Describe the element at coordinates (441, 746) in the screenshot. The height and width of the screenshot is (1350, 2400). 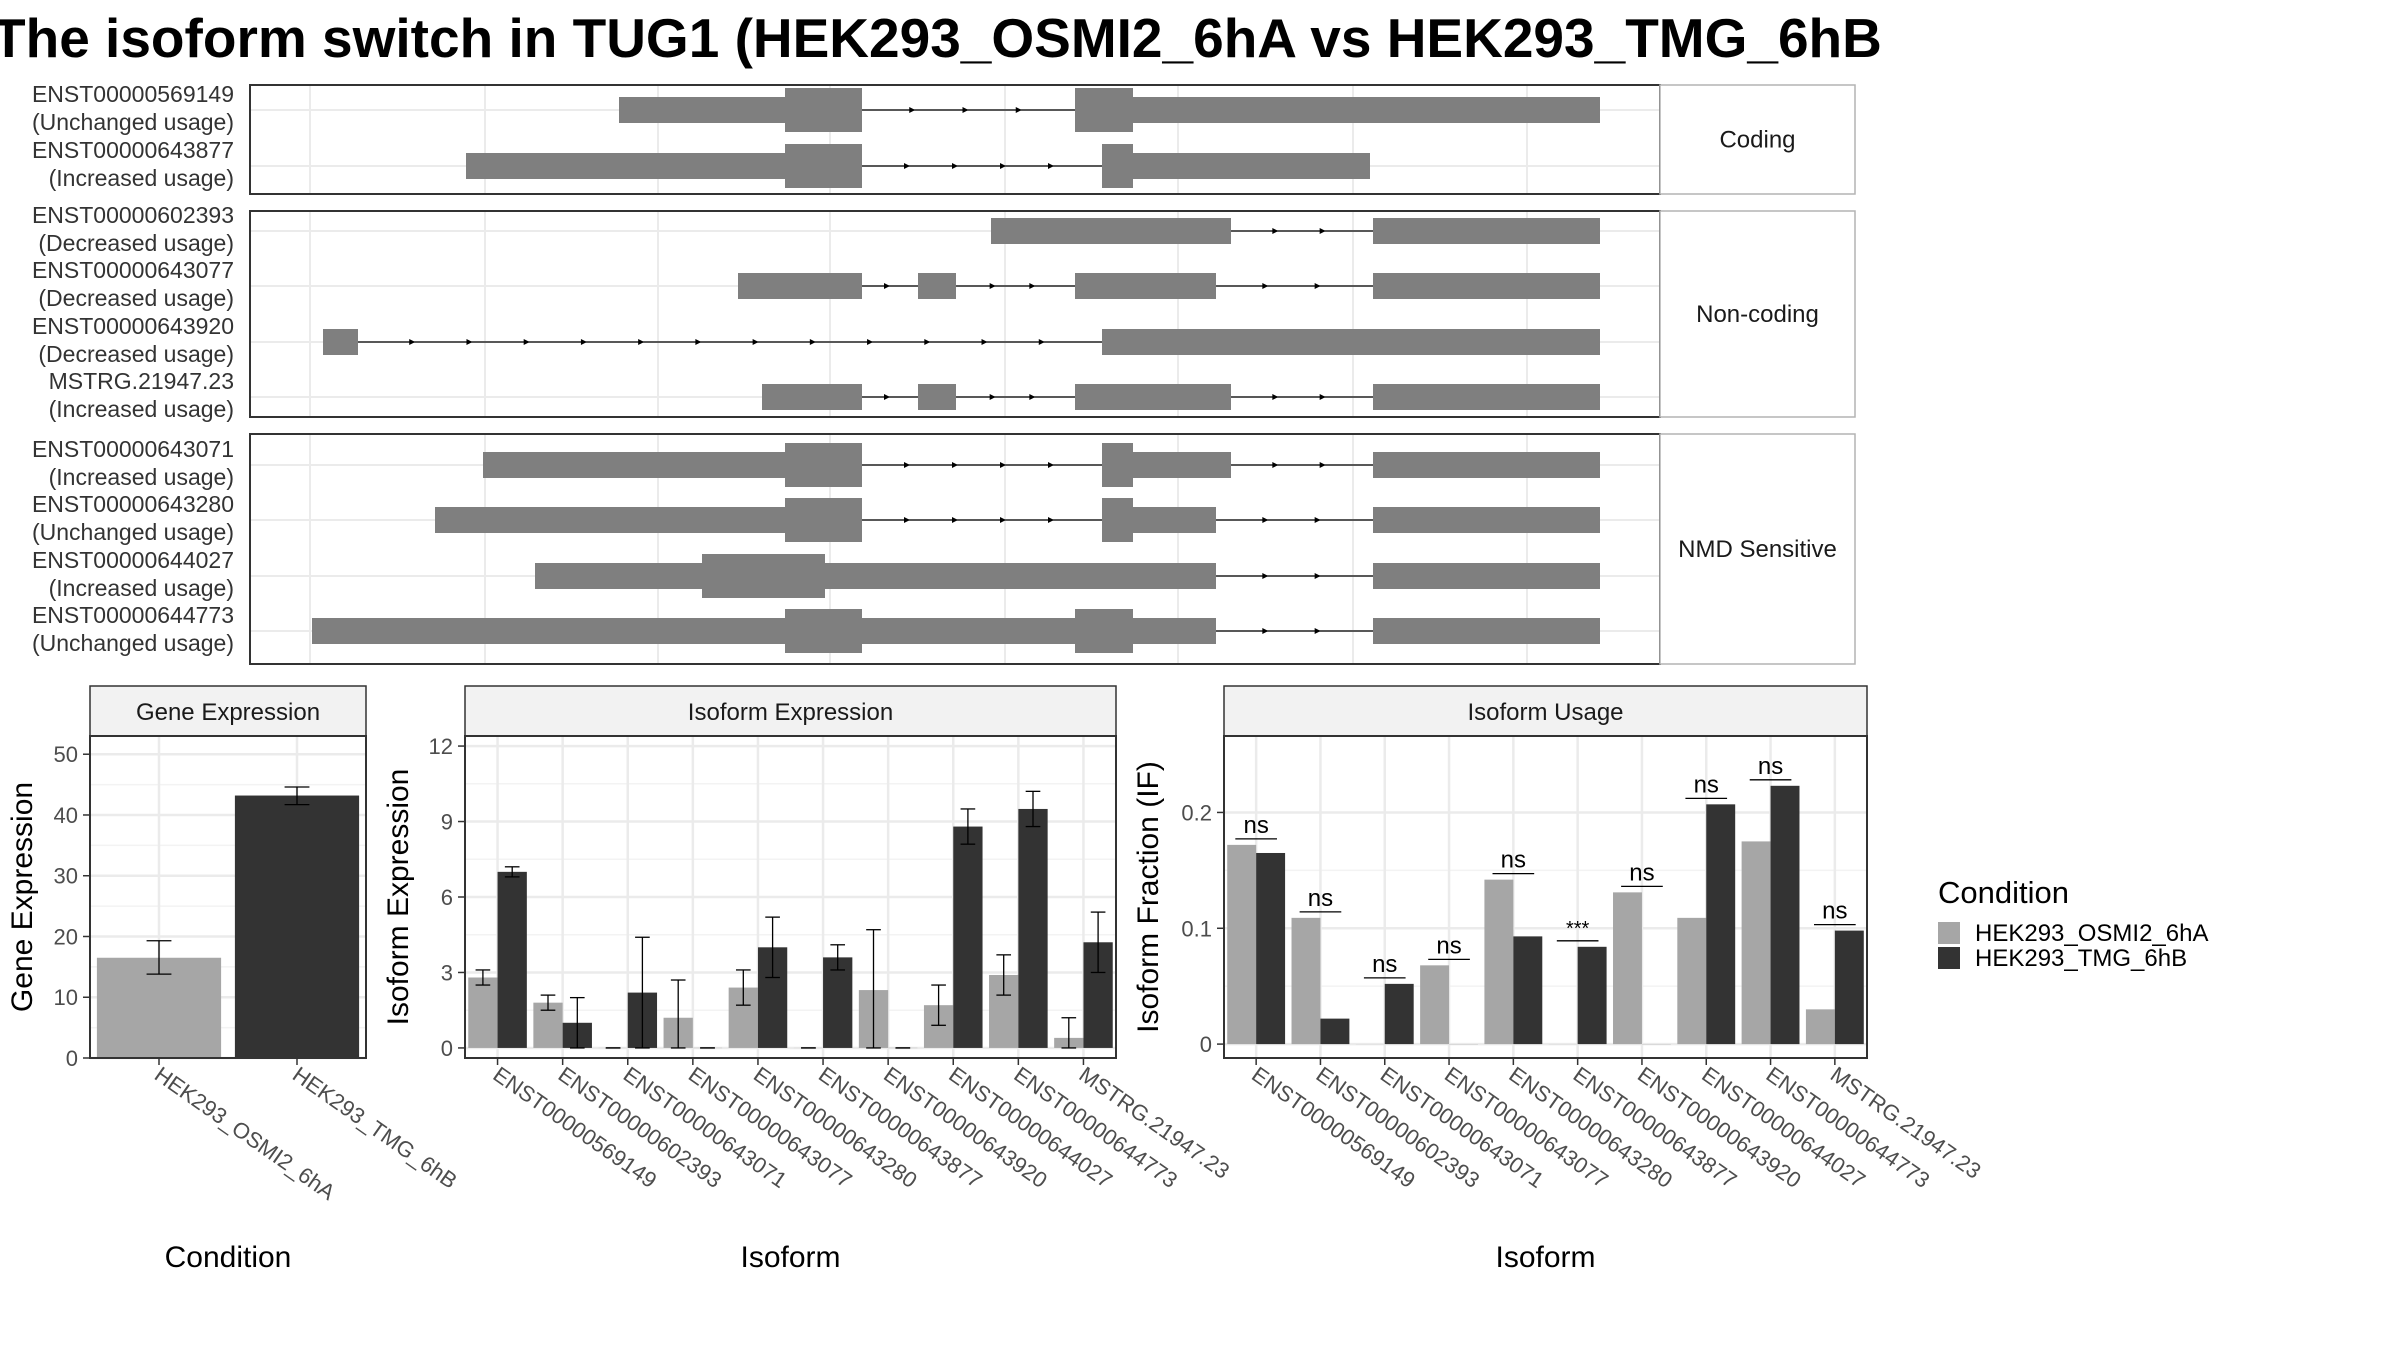
I see `y-tick-label: 12` at that location.